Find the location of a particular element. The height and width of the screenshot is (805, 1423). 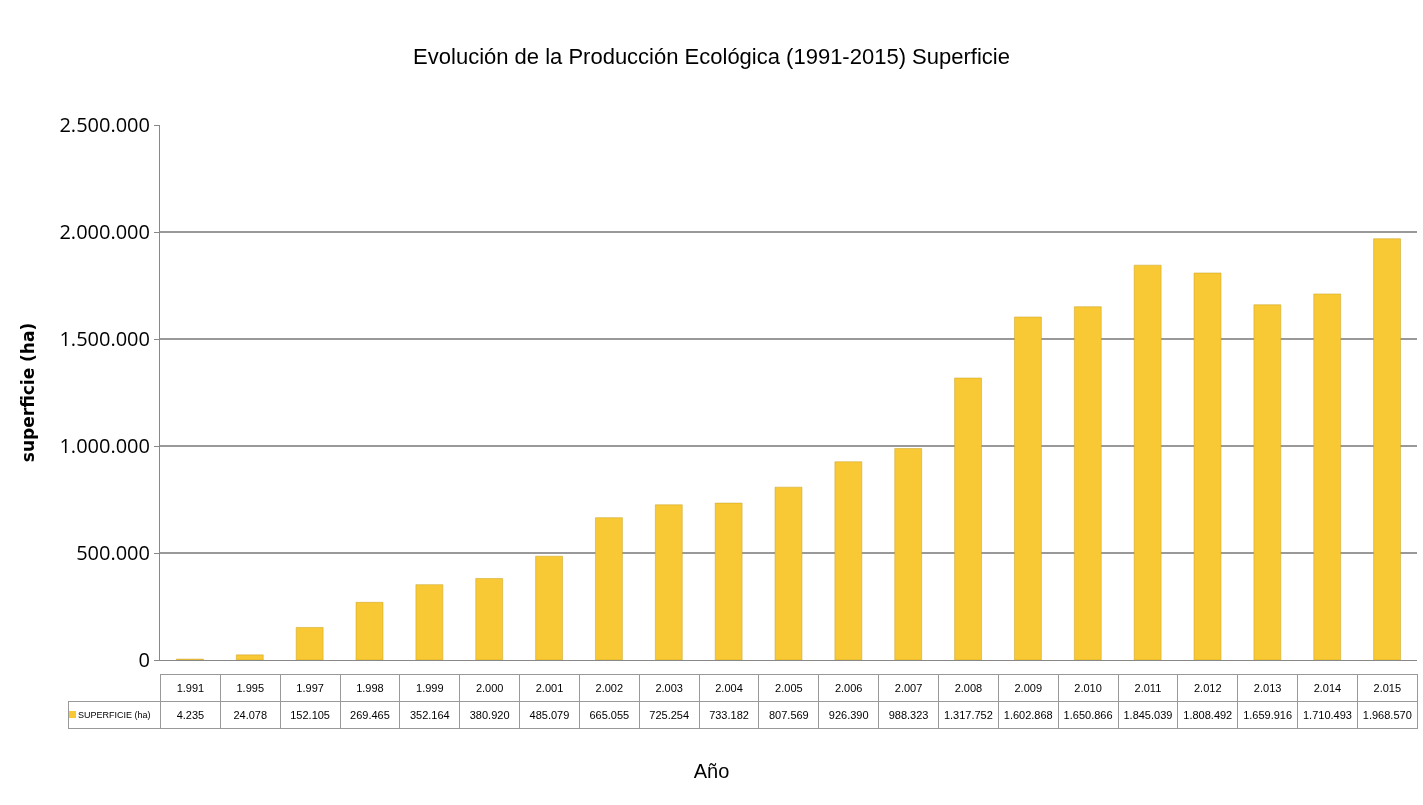

data-label: 1.659.916 is located at coordinates (1267, 715).